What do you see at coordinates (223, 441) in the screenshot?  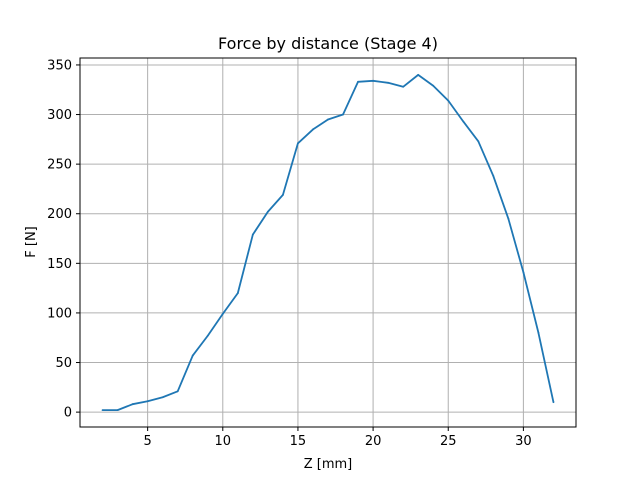 I see `x-tick-label: 10` at bounding box center [223, 441].